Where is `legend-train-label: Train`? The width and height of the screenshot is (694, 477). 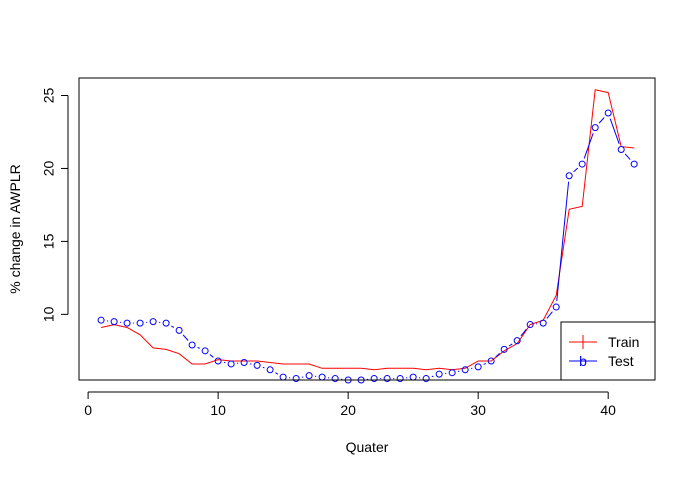
legend-train-label: Train is located at coordinates (623, 342).